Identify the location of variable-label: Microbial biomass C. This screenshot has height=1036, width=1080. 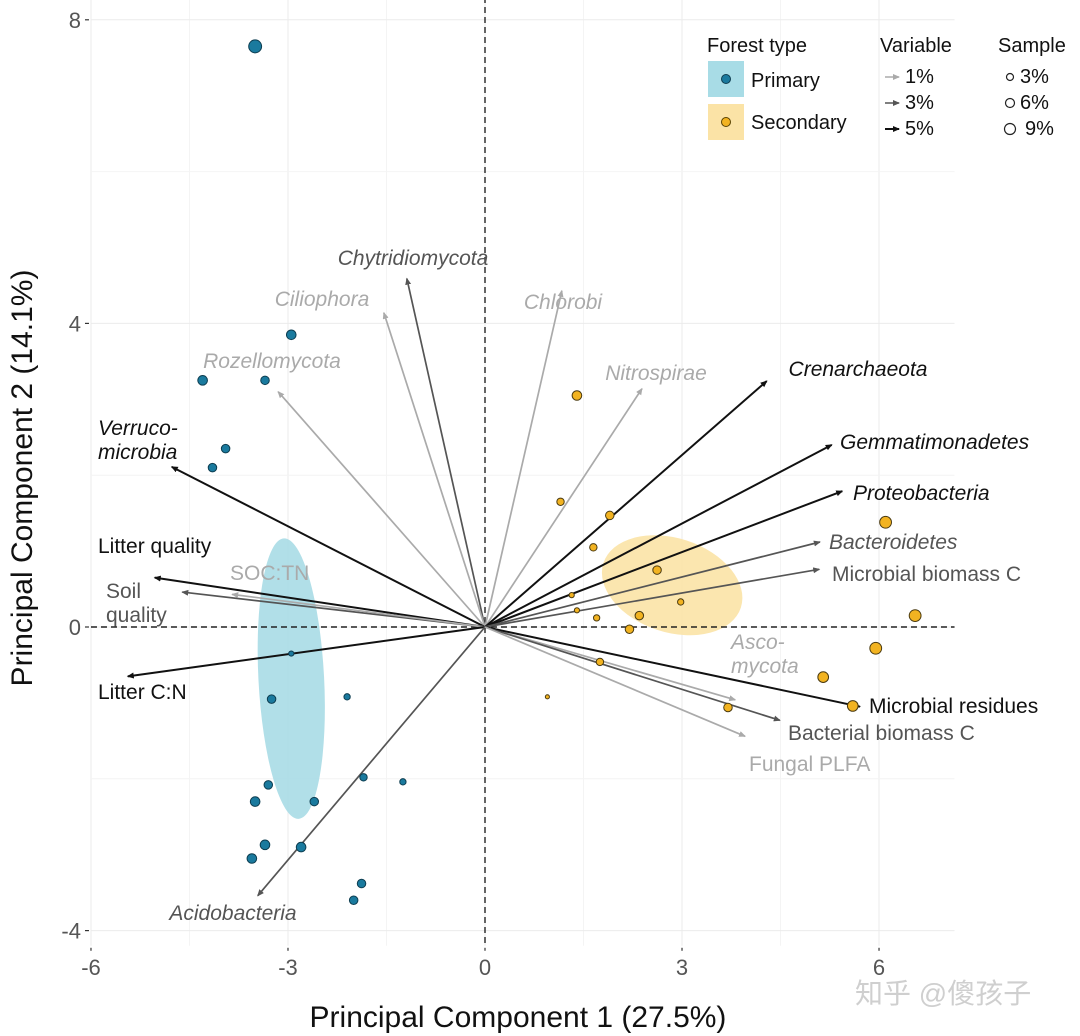
(926, 574).